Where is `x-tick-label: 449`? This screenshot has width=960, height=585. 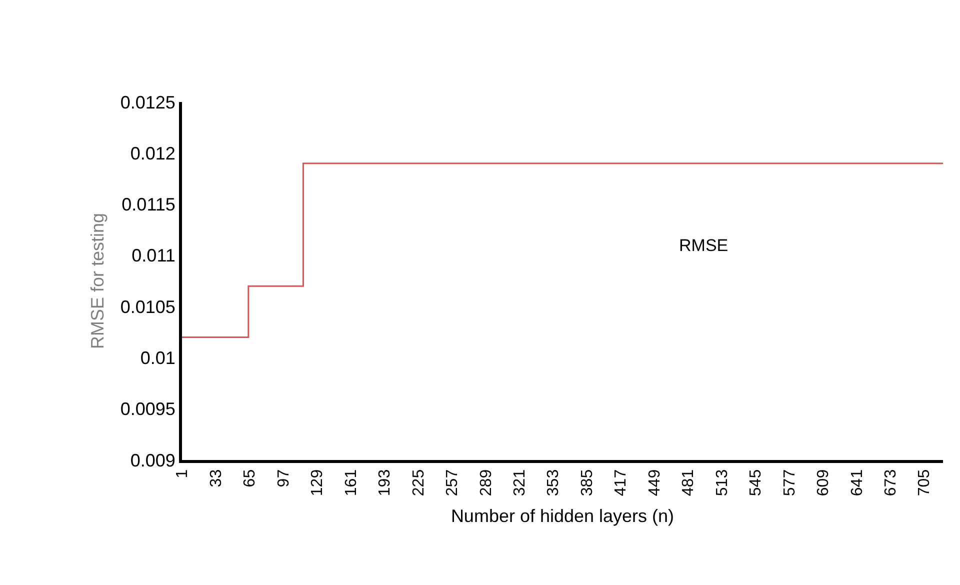
x-tick-label: 449 is located at coordinates (655, 482).